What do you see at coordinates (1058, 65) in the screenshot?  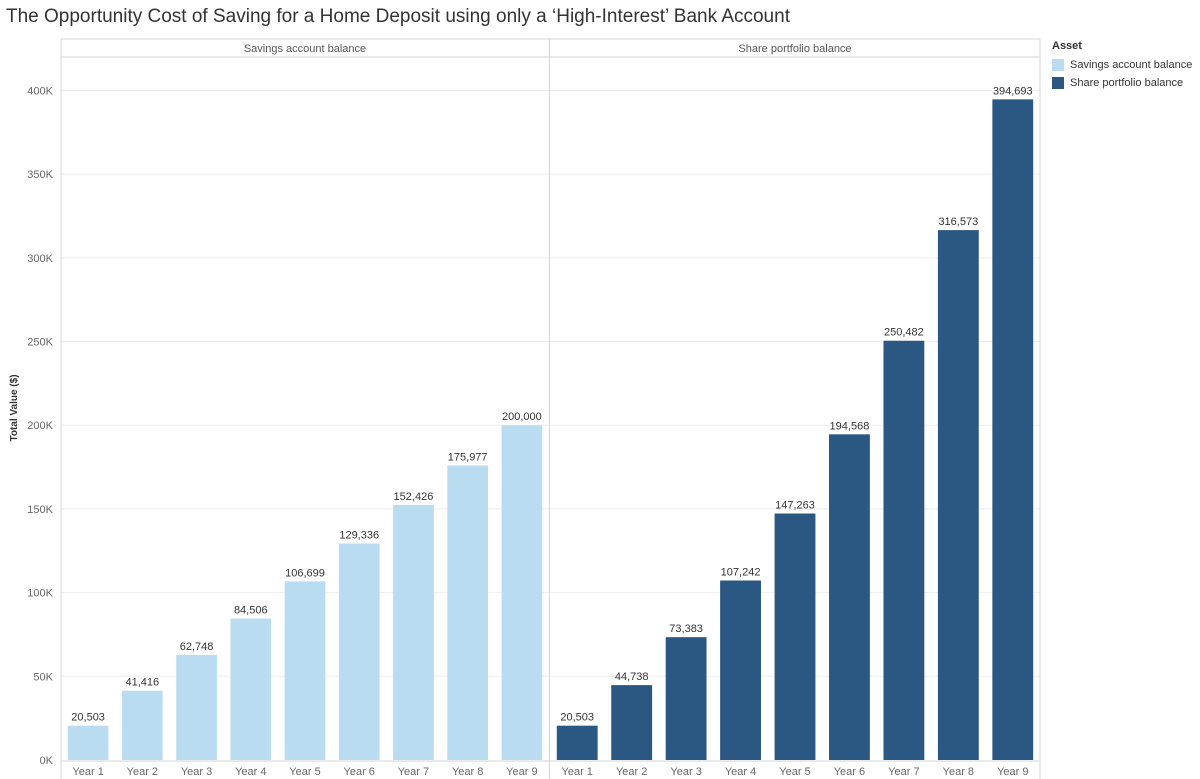 I see `legend-swatch-savings` at bounding box center [1058, 65].